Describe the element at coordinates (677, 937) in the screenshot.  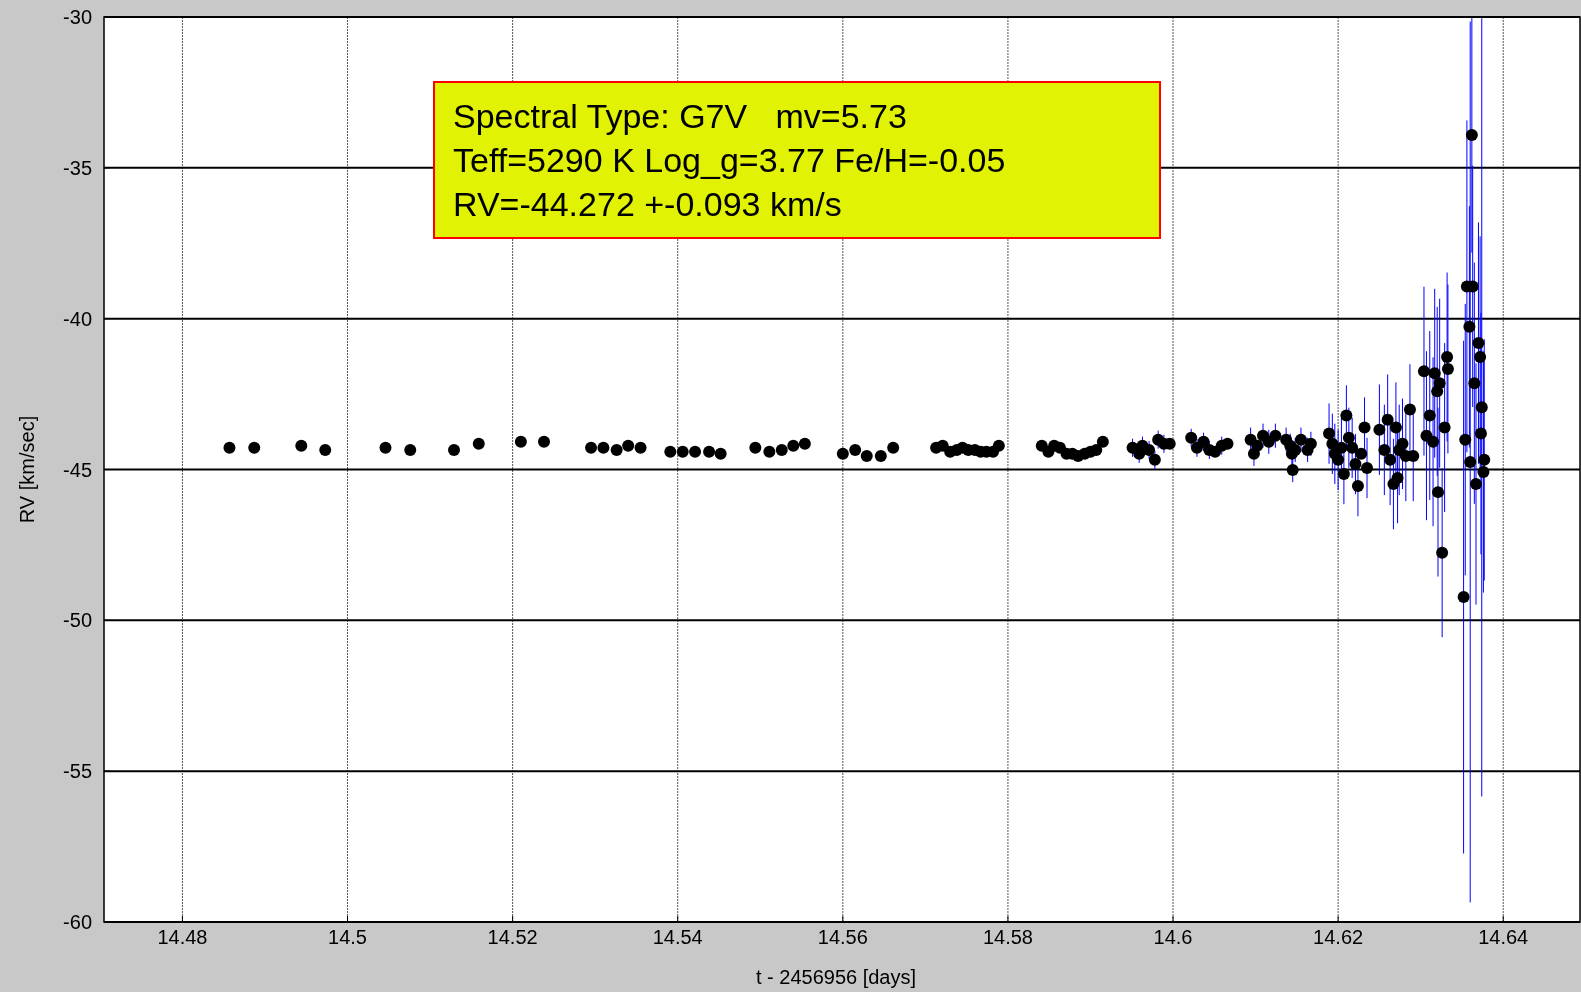
I see `x-tick-label: 14.54` at that location.